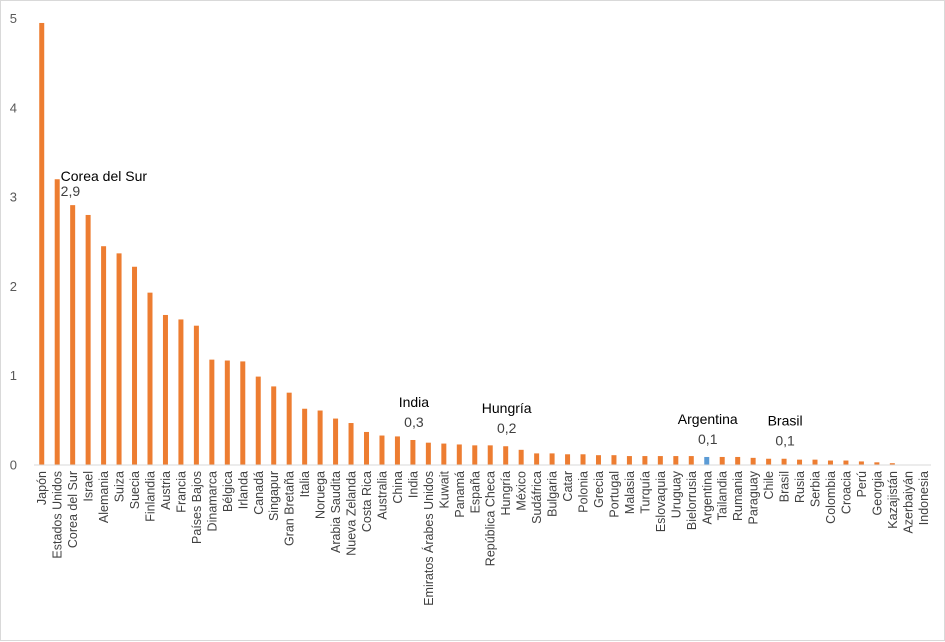 The height and width of the screenshot is (642, 945). What do you see at coordinates (537, 497) in the screenshot?
I see `x-tick-label-32: Sudáfrica` at bounding box center [537, 497].